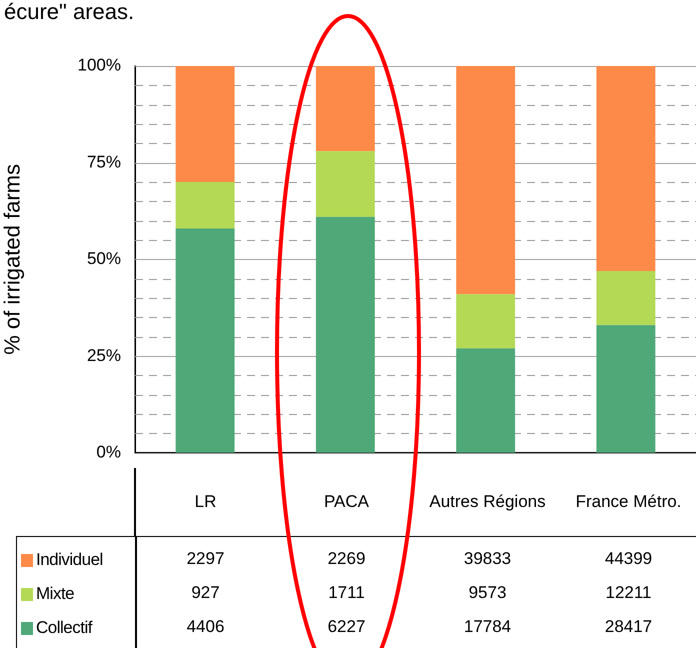  Describe the element at coordinates (346, 627) in the screenshot. I see `text: 6227` at that location.